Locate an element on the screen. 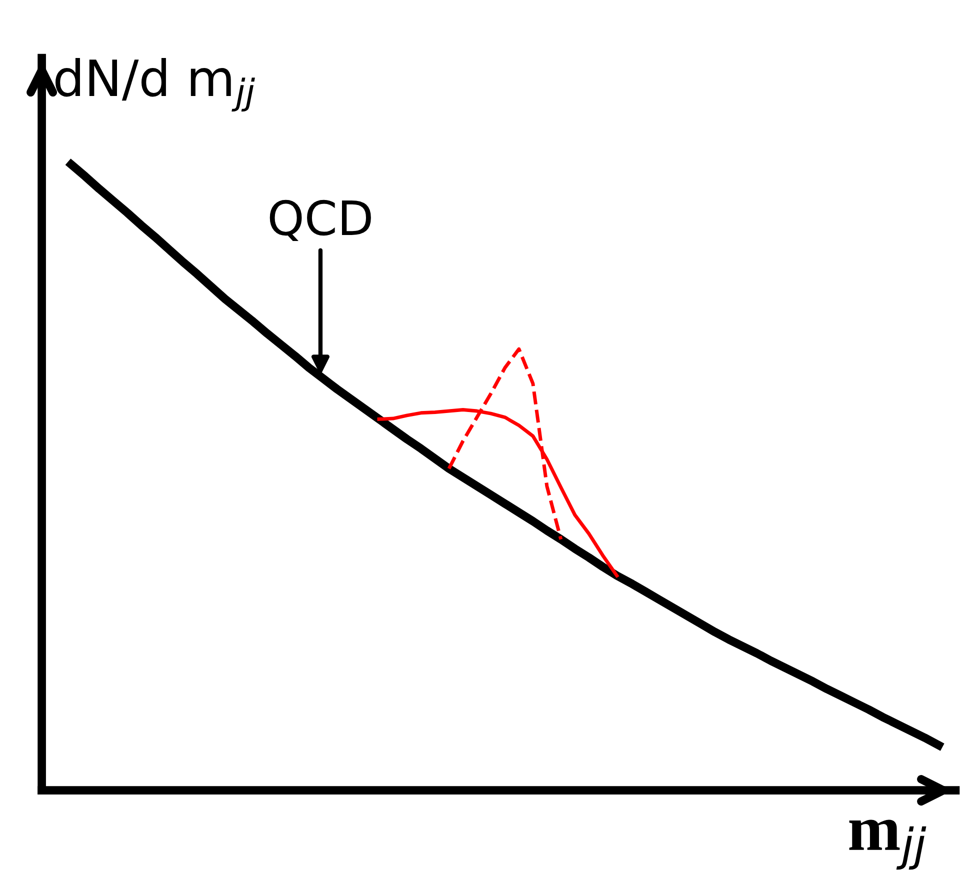 The width and height of the screenshot is (972, 893). y-axis-title: dN/d m$_{jj}$ is located at coordinates (155, 85).